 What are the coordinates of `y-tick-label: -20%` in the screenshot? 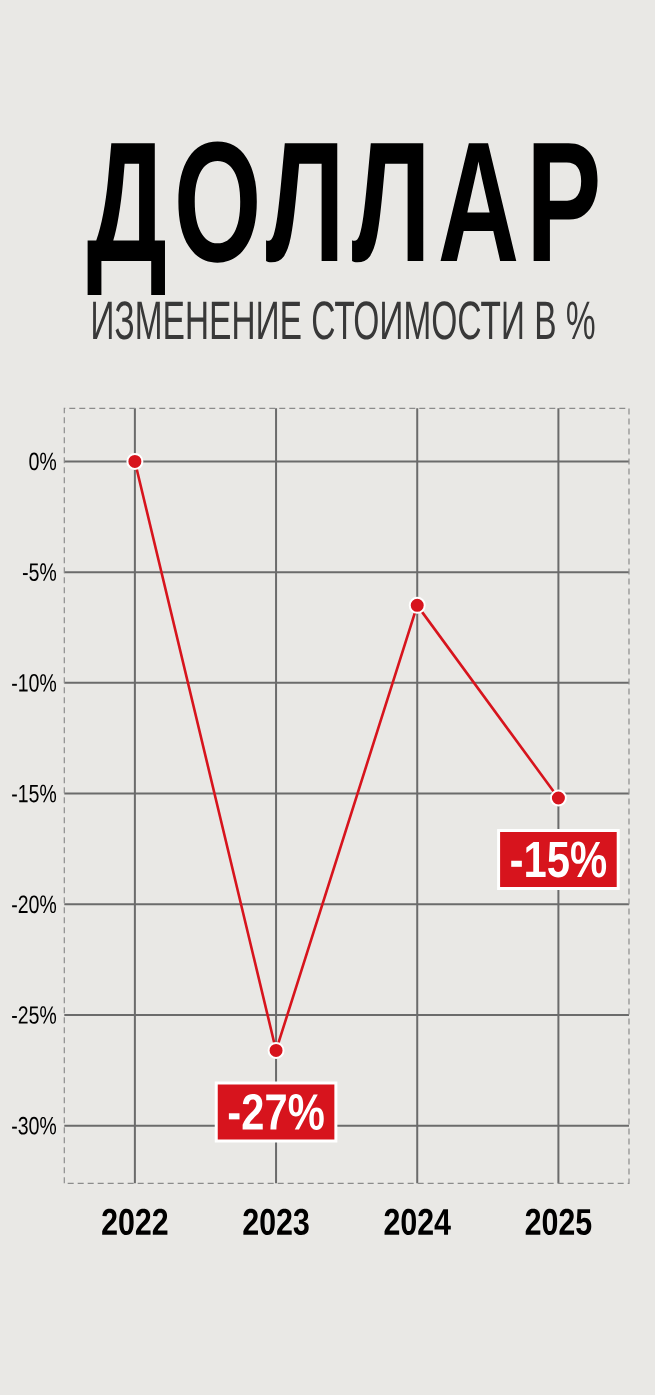 It's located at (34, 904).